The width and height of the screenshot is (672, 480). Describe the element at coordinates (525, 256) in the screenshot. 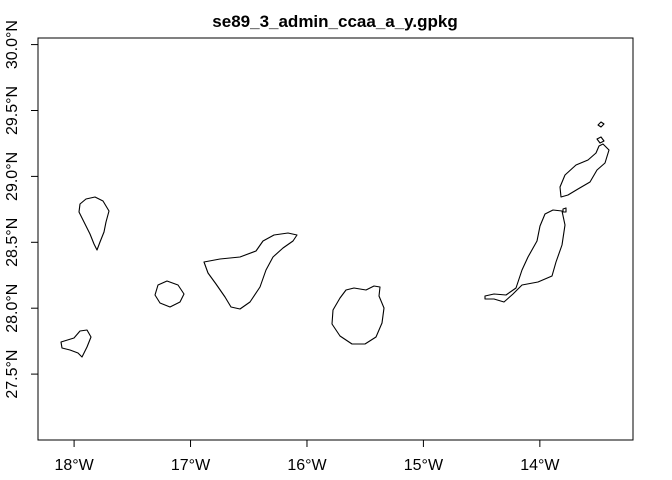

I see `island-fuerteventura` at that location.